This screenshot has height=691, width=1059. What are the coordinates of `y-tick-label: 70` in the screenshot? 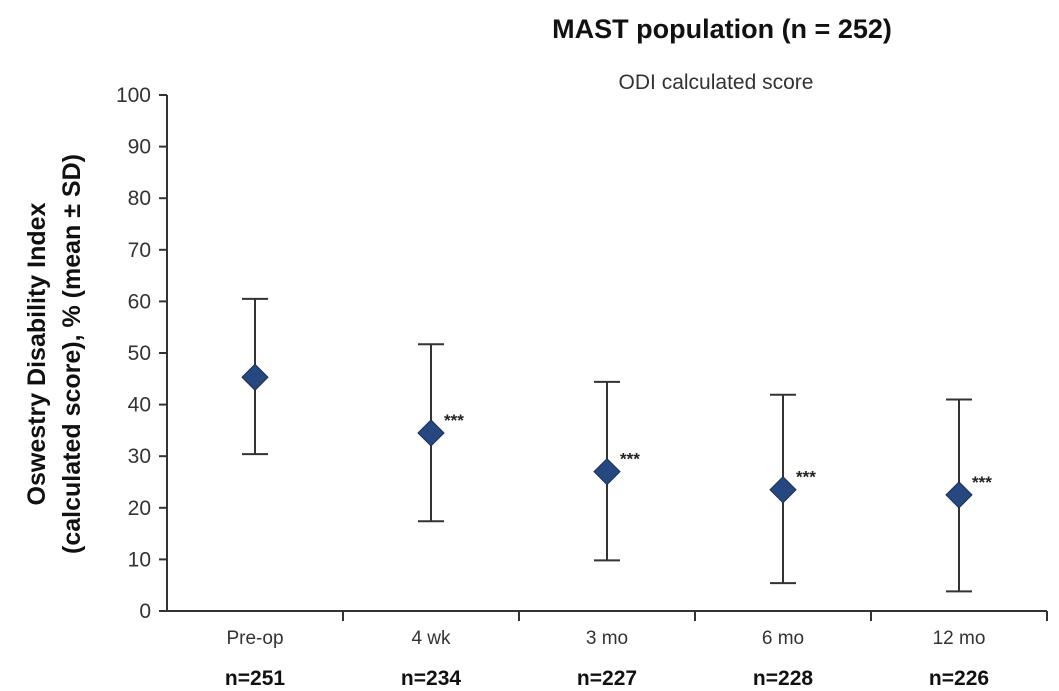 It's located at (139, 250).